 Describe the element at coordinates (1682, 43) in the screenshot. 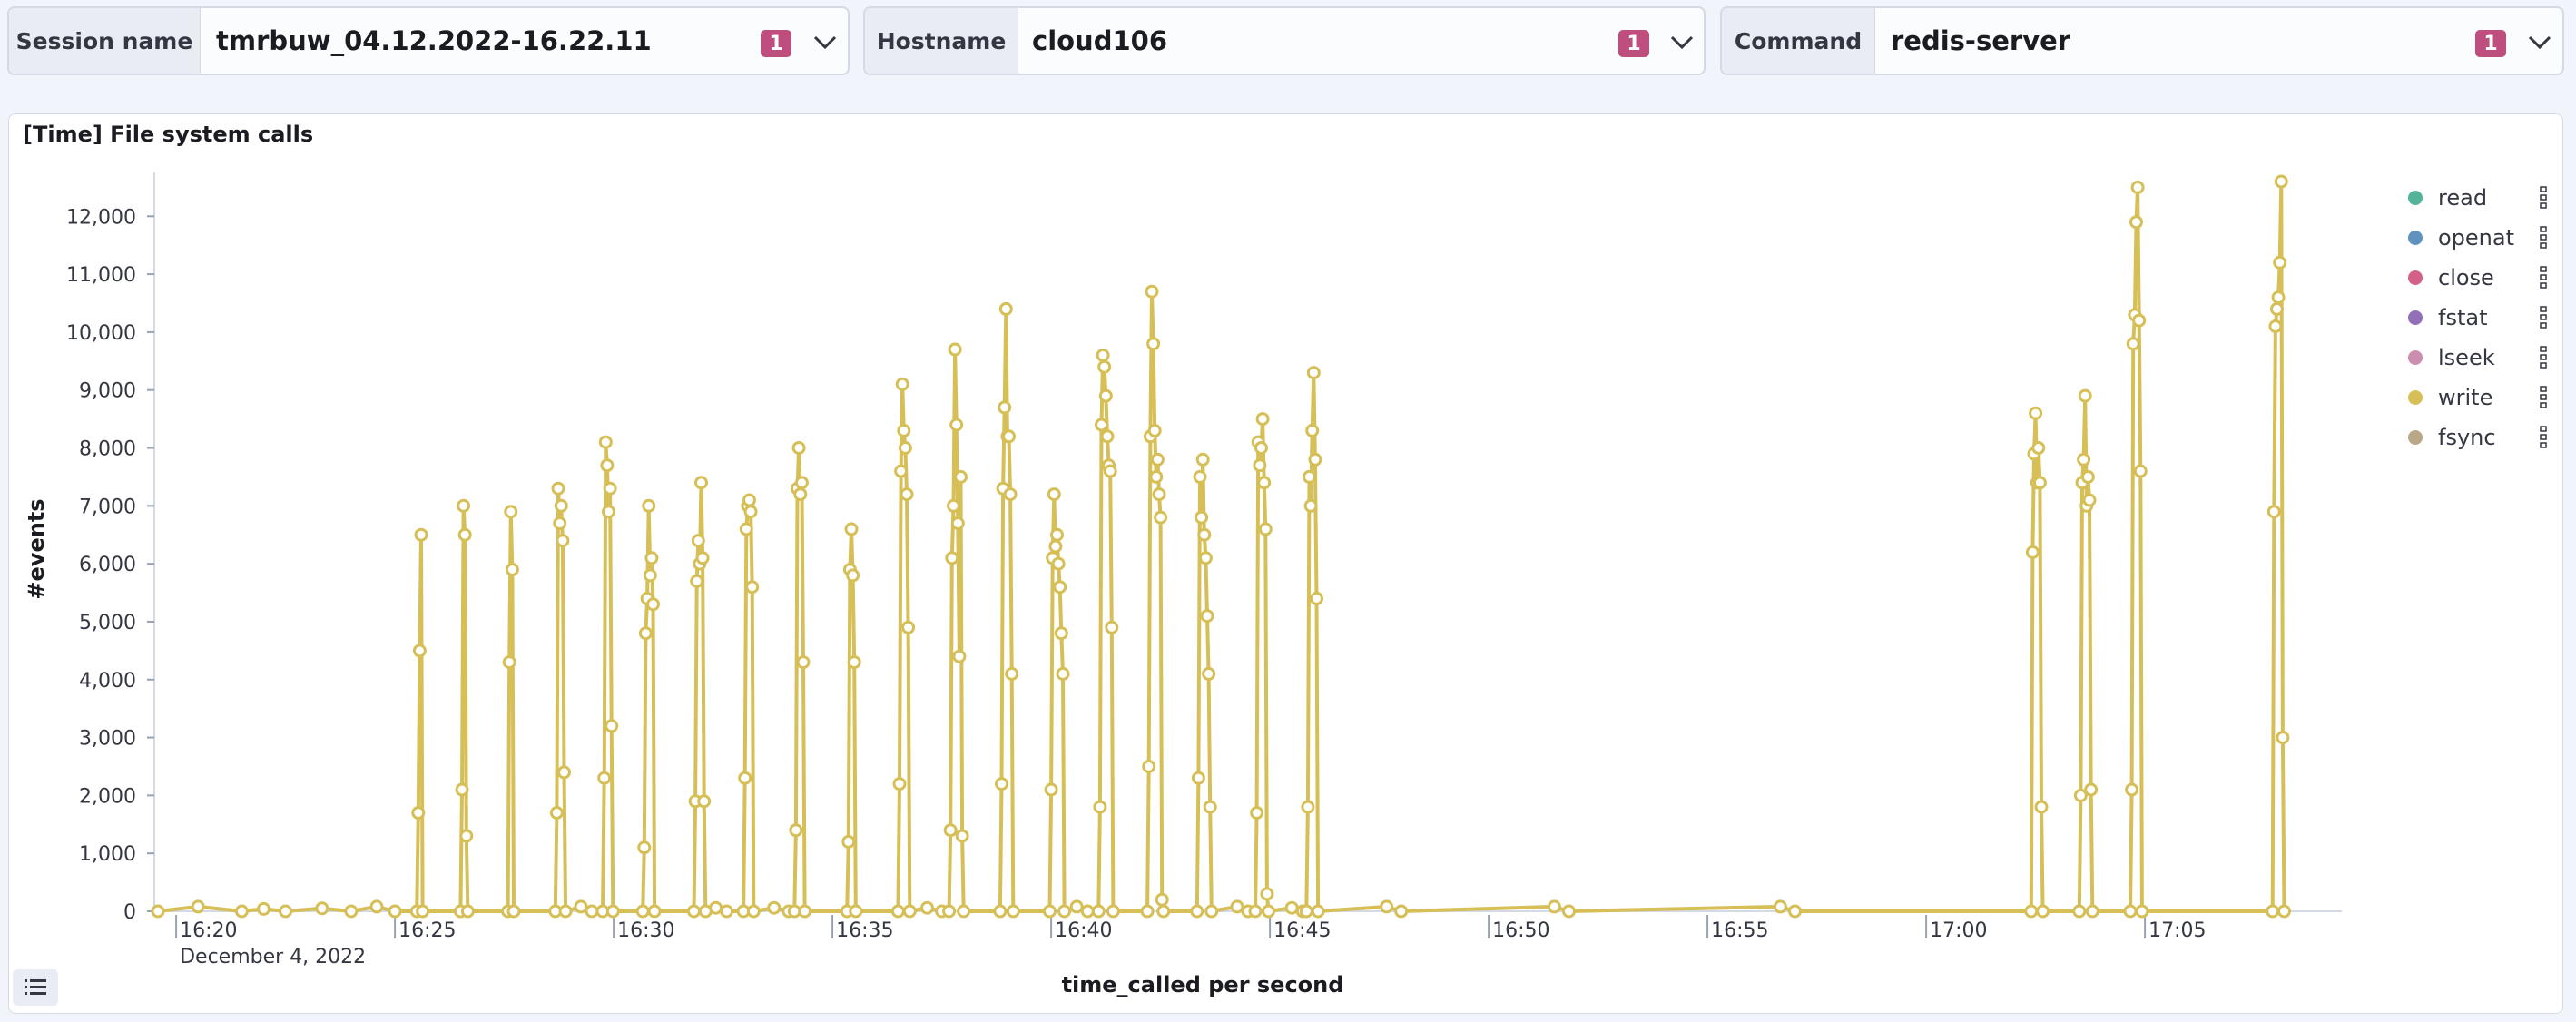

I see `chevron-down-icon` at that location.